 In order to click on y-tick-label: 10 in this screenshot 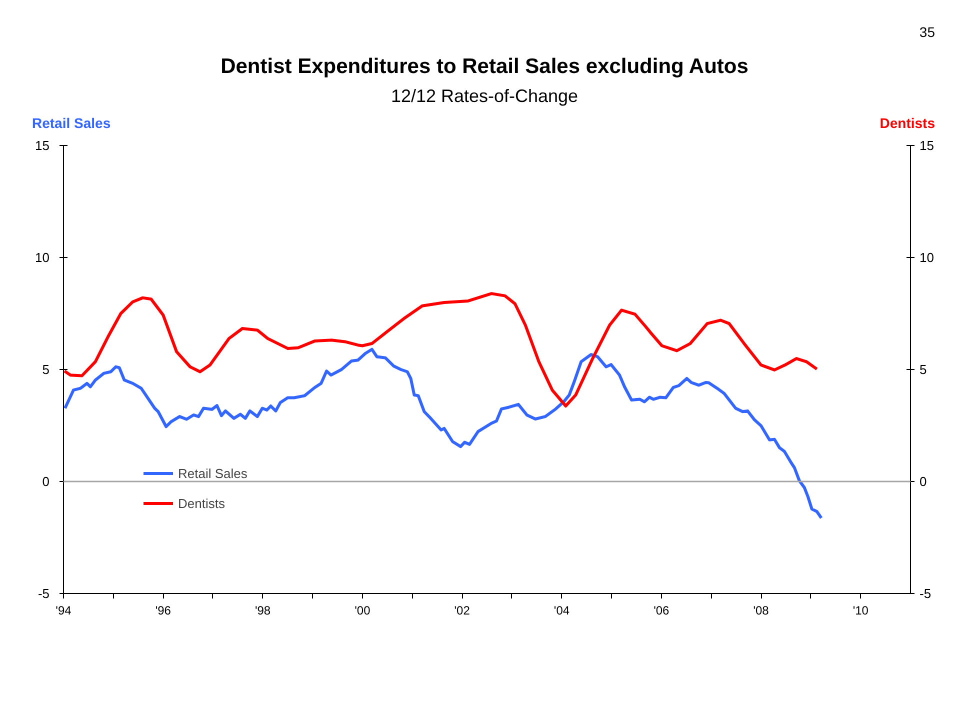, I will do `click(42, 257)`.